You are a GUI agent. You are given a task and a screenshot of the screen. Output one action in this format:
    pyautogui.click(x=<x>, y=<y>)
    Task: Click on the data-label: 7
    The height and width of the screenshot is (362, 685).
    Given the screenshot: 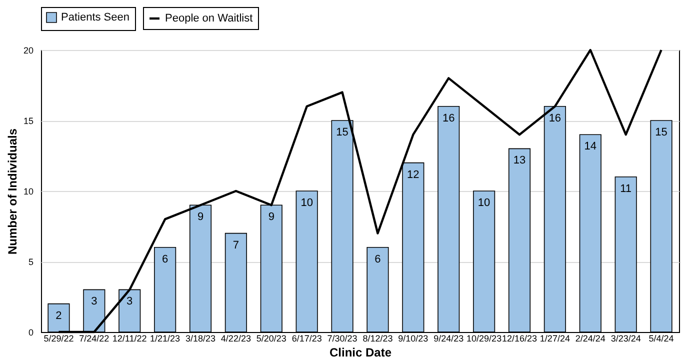 What is the action you would take?
    pyautogui.click(x=236, y=245)
    